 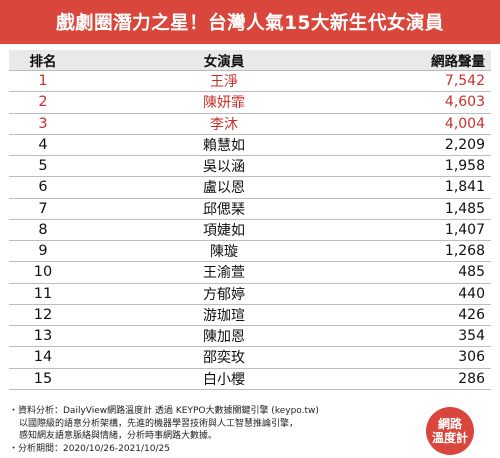 What do you see at coordinates (224, 103) in the screenshot?
I see `name-cell: 陳妍霏` at bounding box center [224, 103].